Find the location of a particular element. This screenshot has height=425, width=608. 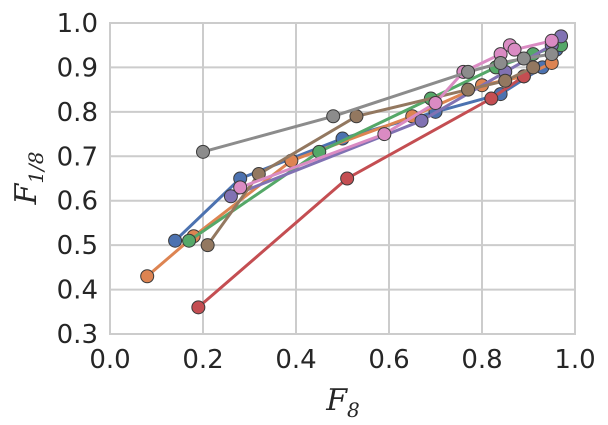

y-tick-labels: 0.3 0.4 0.5 0.6 0.7 0.8 0.9 1.0 is located at coordinates (77, 179).